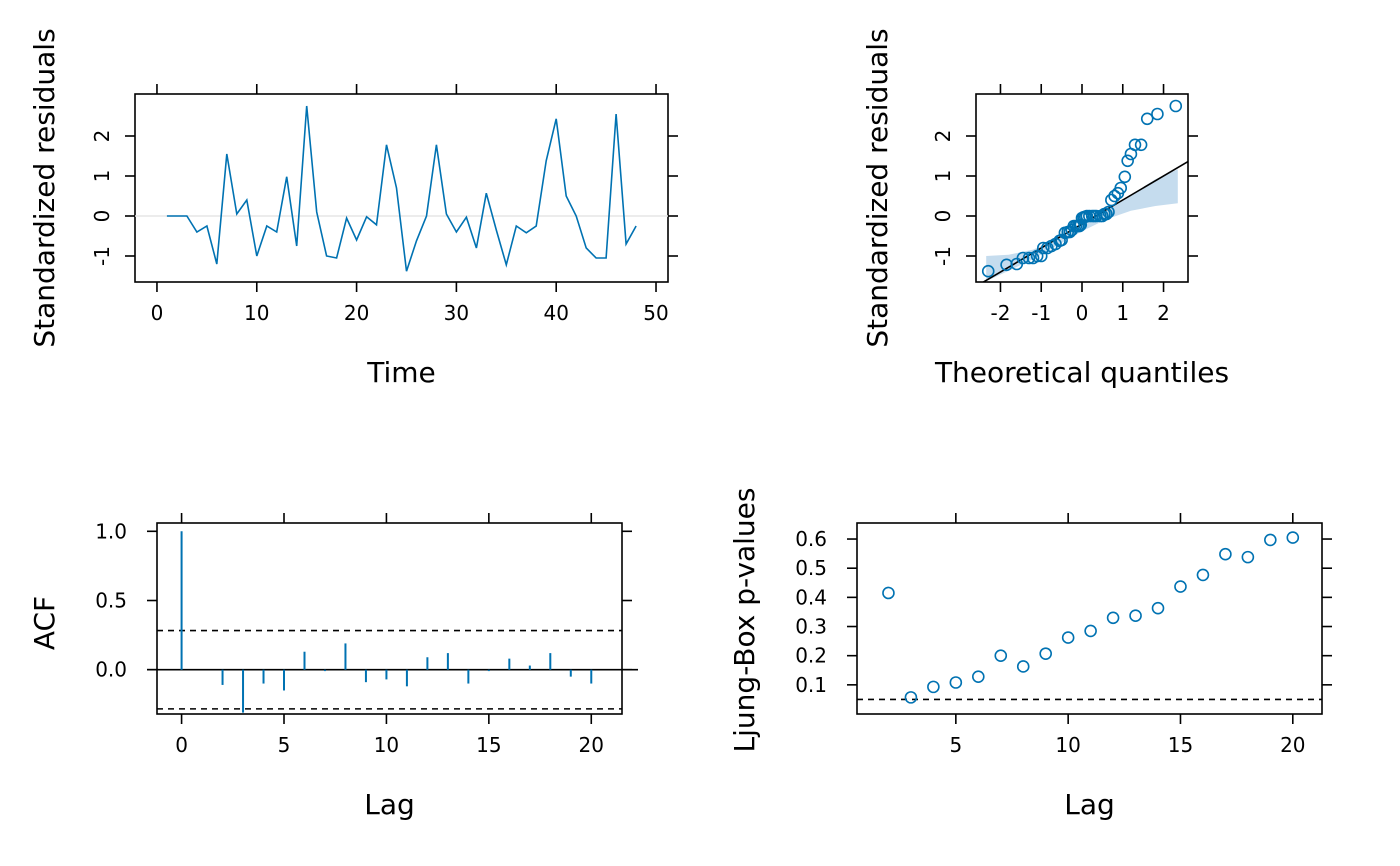  Describe the element at coordinates (655, 313) in the screenshot. I see `x-tick-label: 50` at that location.